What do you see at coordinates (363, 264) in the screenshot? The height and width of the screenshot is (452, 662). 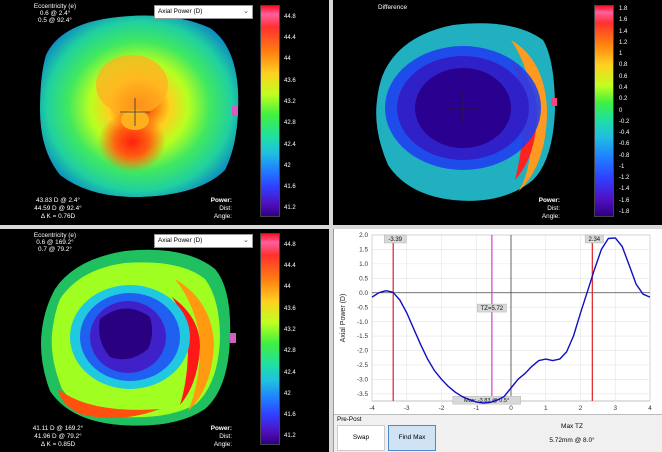 I see `y-tick-label: 1.0` at bounding box center [363, 264].